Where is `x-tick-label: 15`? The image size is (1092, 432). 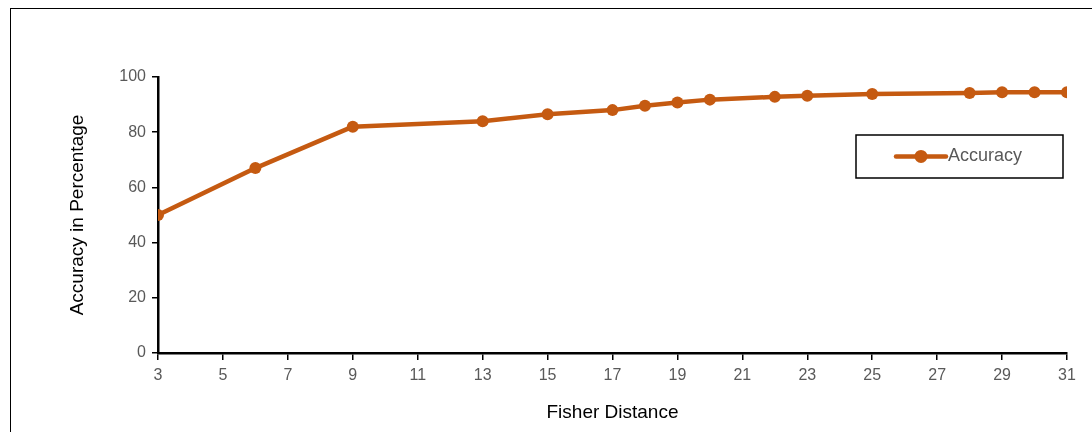
x-tick-label: 15 is located at coordinates (547, 375).